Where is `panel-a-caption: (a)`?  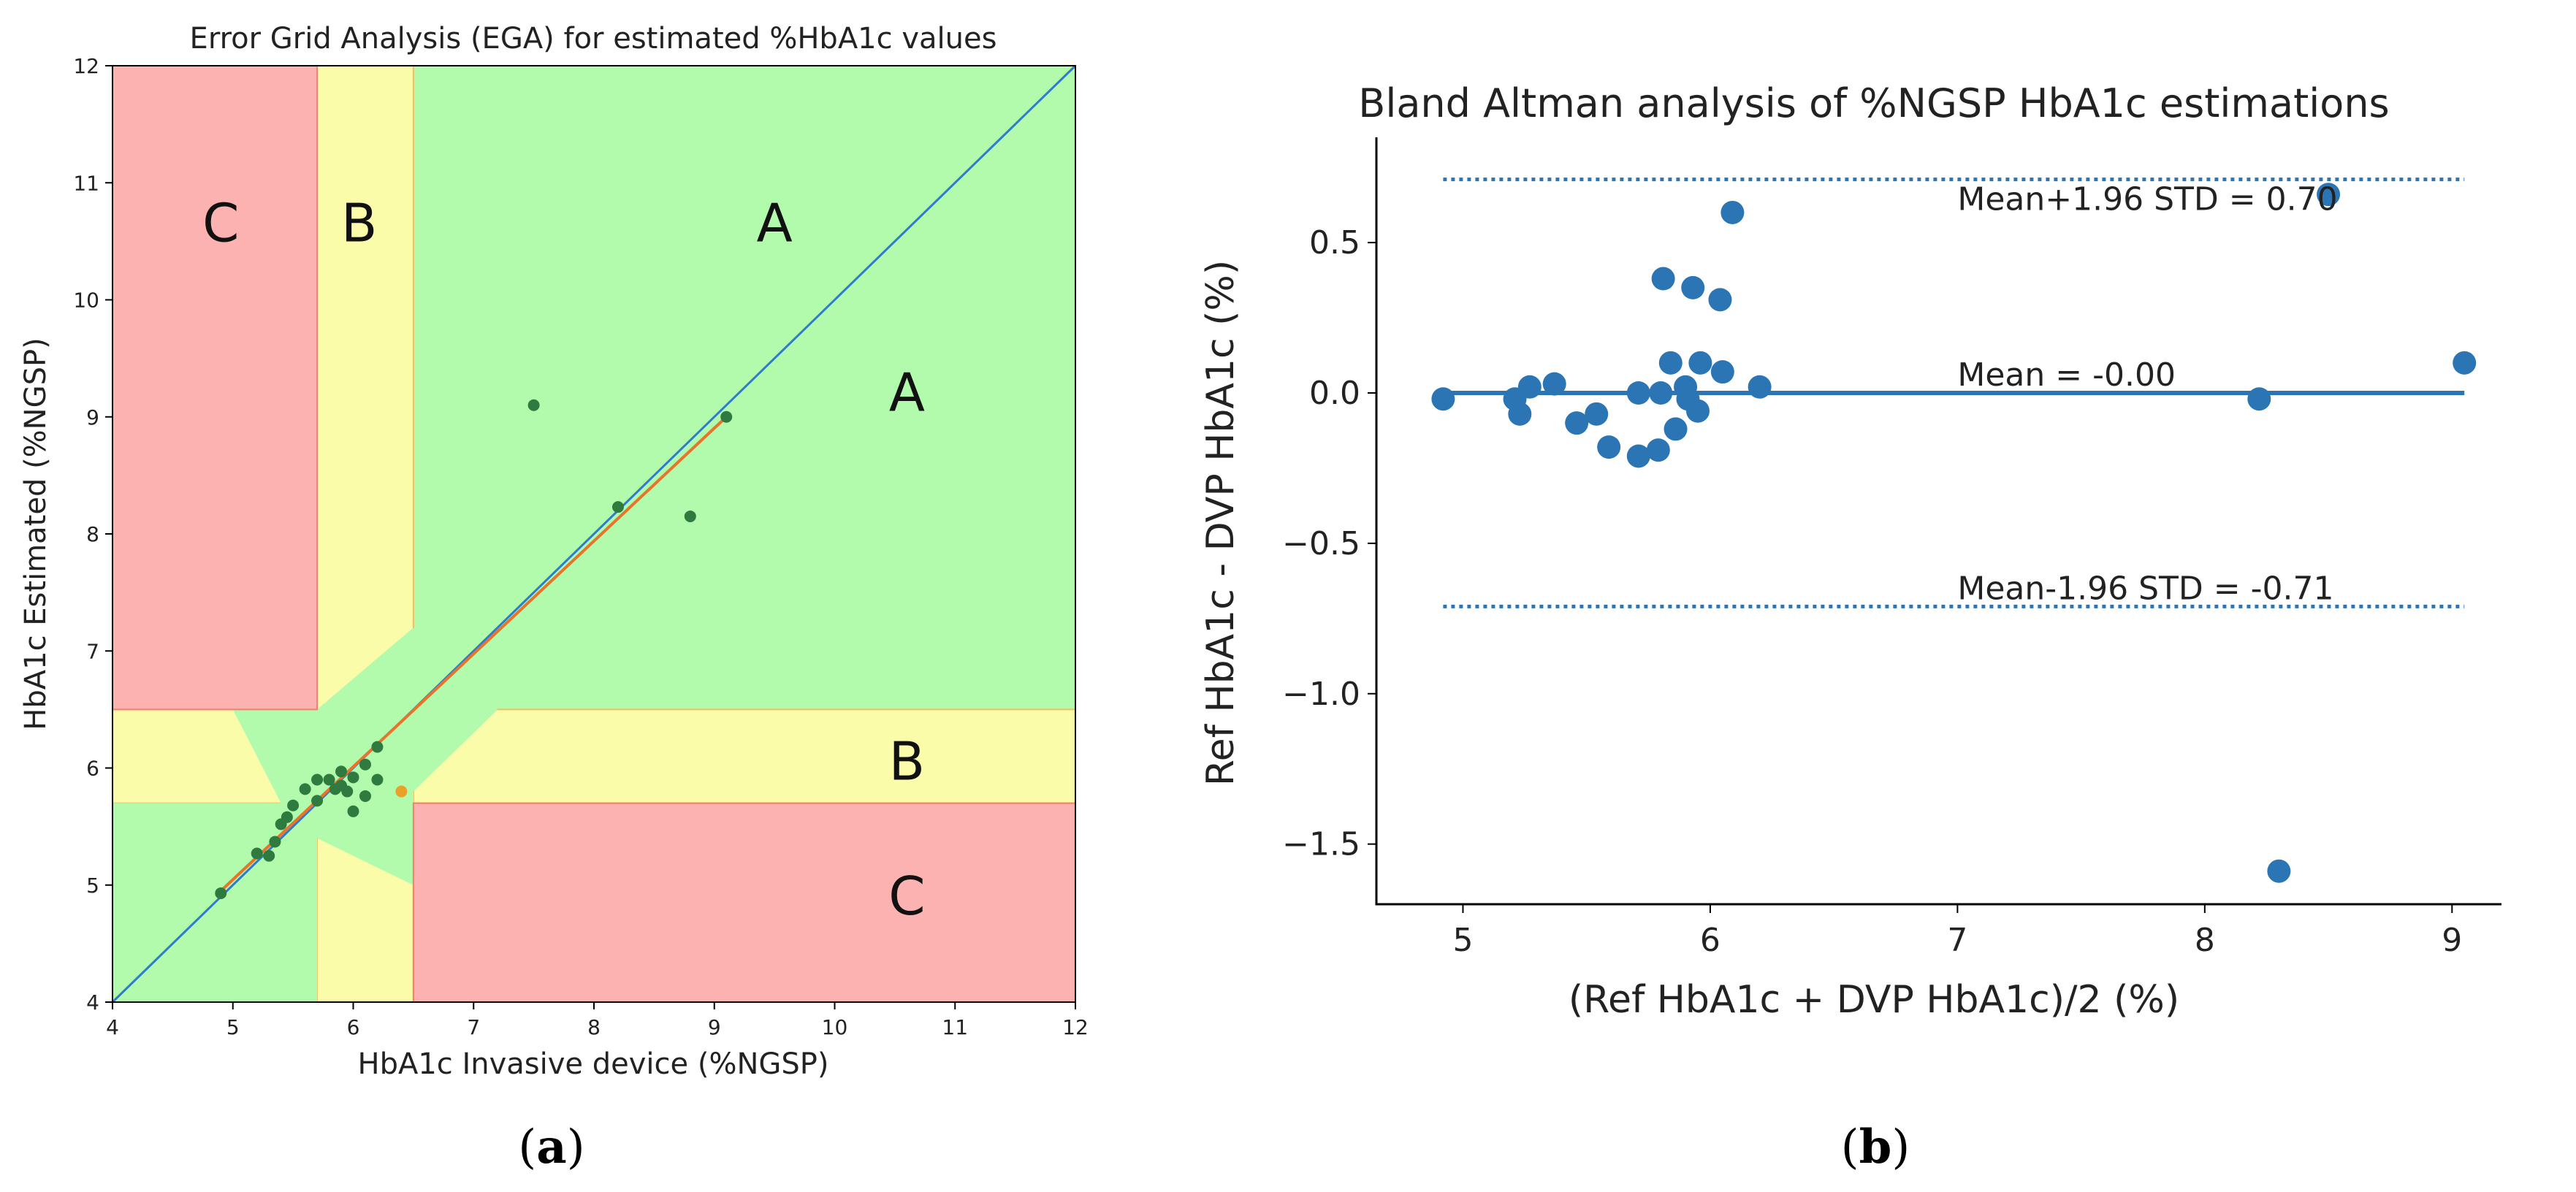 panel-a-caption: (a) is located at coordinates (551, 1147).